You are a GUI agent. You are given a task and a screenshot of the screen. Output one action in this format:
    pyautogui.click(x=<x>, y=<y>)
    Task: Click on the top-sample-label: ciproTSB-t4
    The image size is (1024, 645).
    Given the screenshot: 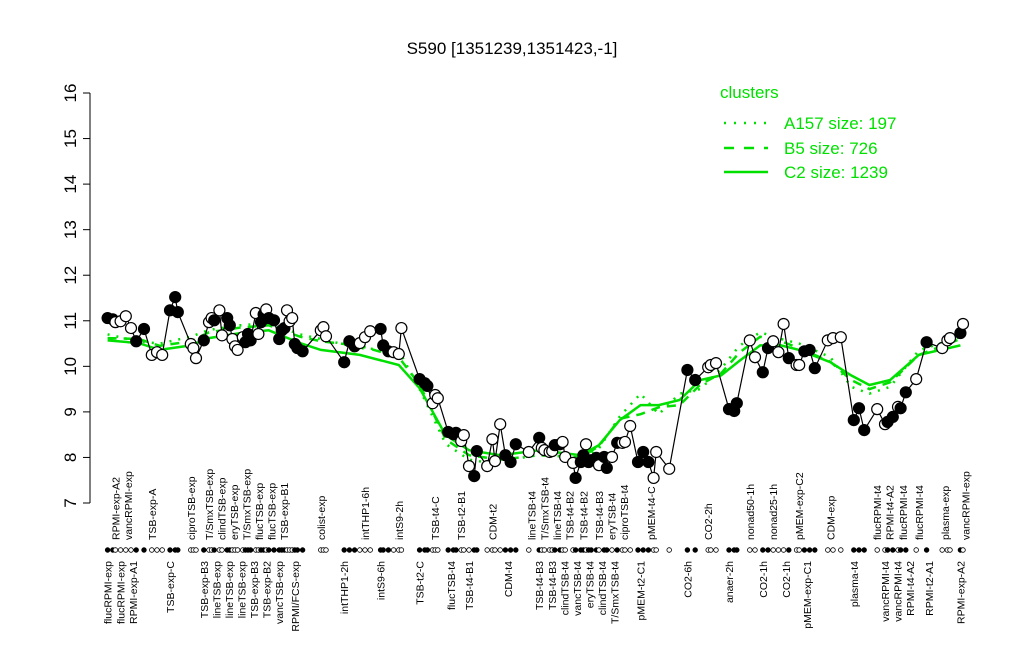 What is the action you would take?
    pyautogui.click(x=625, y=512)
    